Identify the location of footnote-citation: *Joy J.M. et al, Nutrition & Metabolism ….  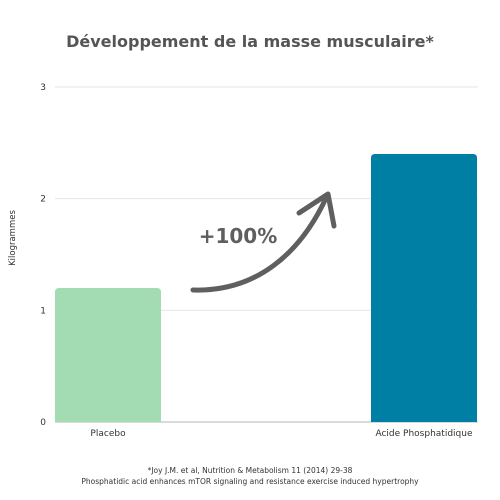
(250, 470).